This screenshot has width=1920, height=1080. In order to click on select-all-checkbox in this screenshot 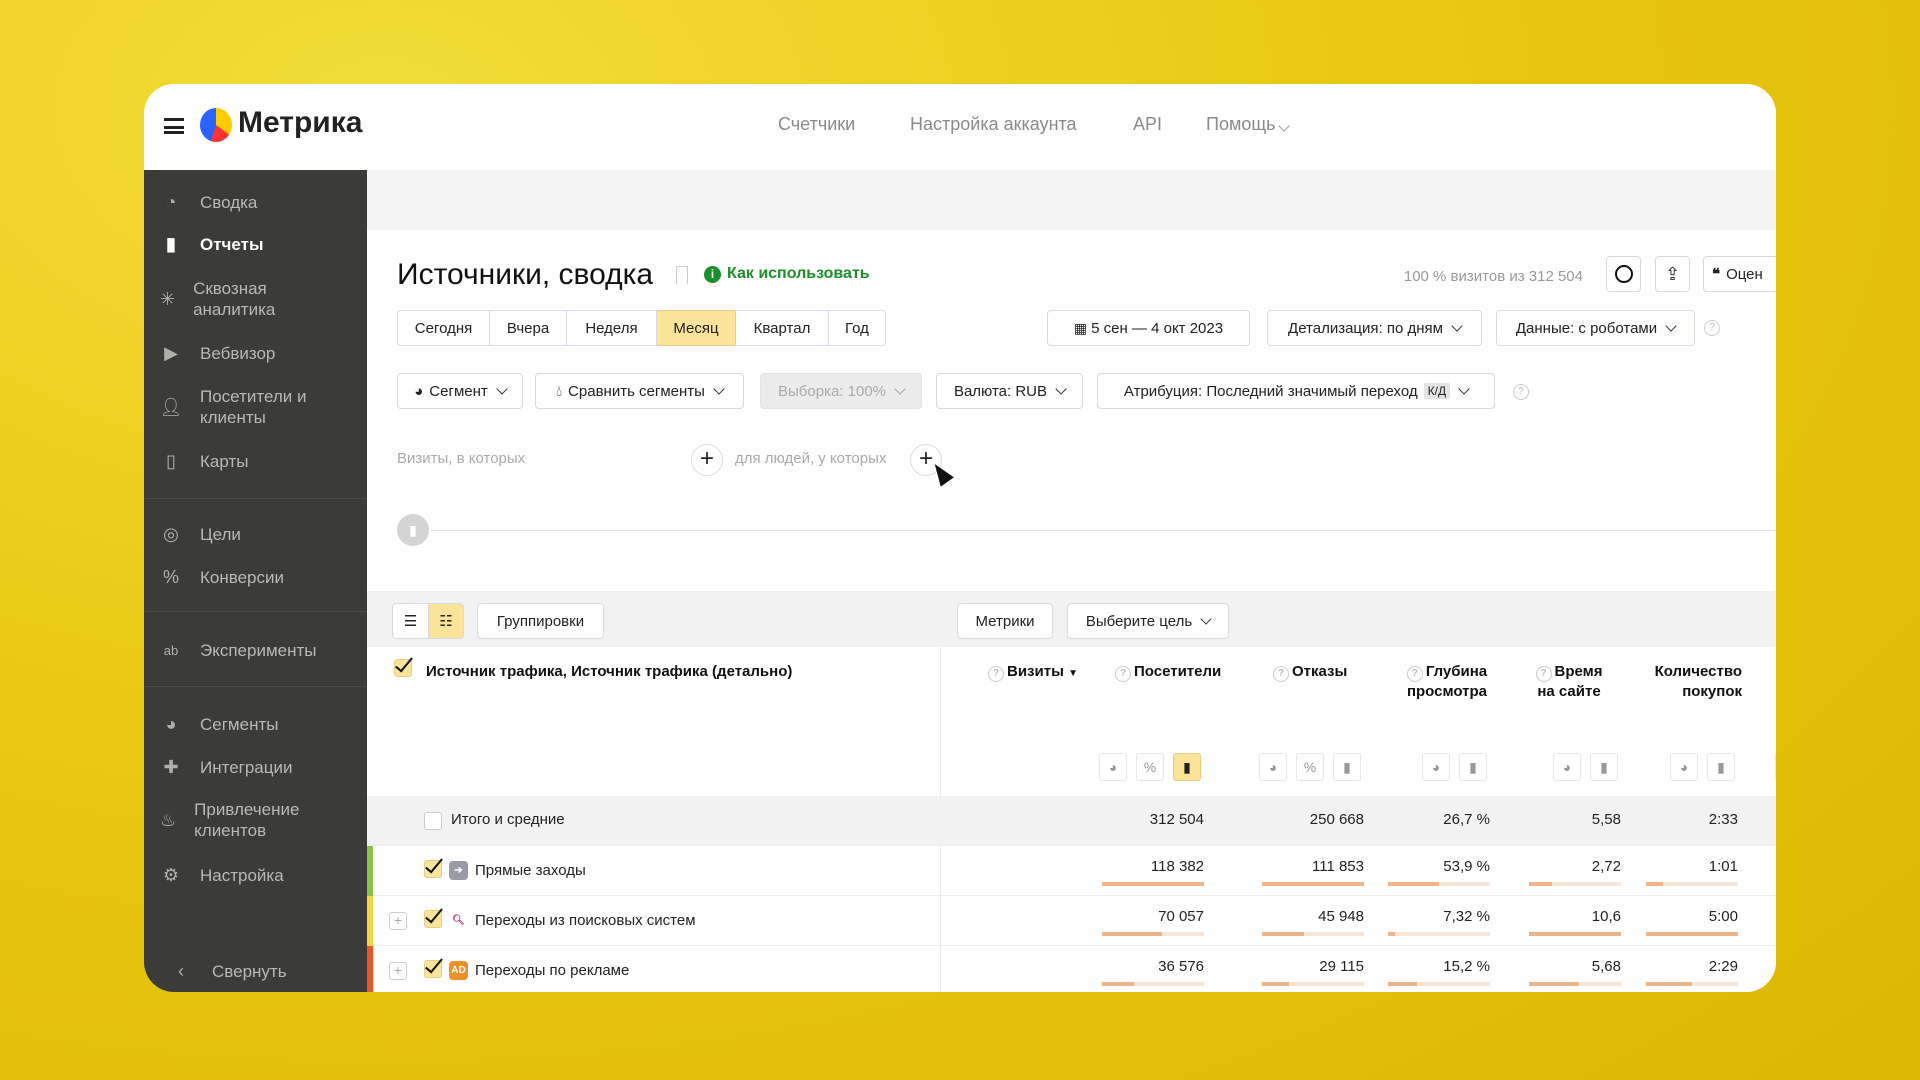, I will do `click(403, 668)`.